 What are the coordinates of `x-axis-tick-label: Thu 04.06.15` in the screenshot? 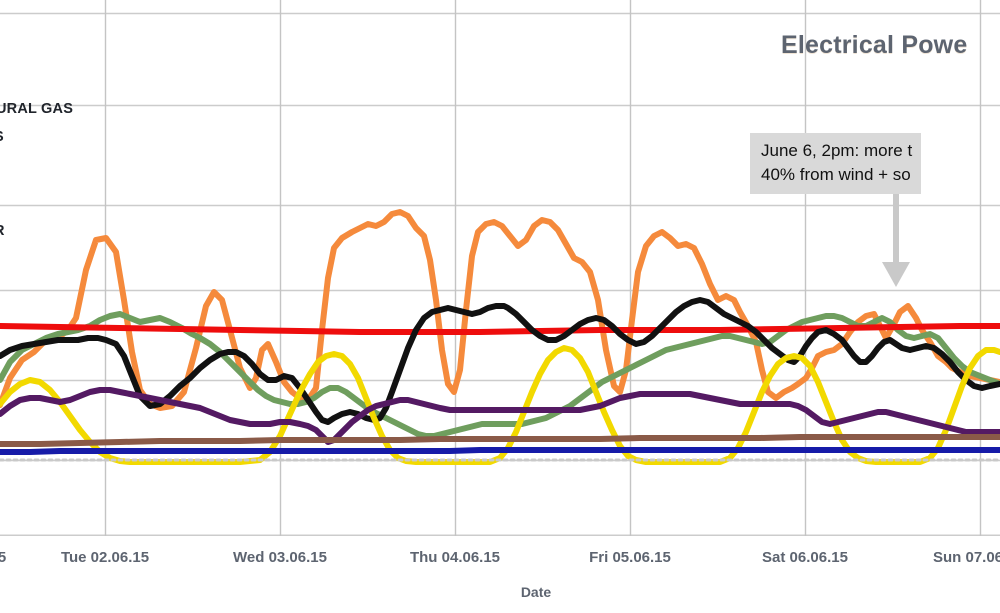 It's located at (455, 557).